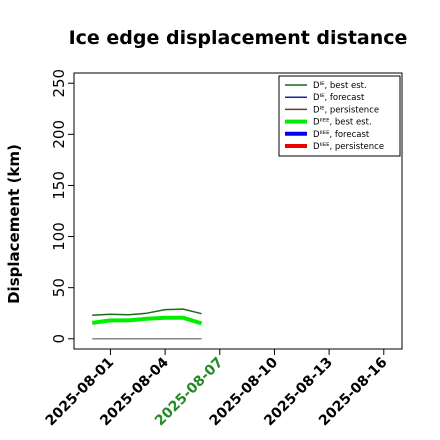  What do you see at coordinates (59, 83) in the screenshot?
I see `y-tick-label: 250` at bounding box center [59, 83].